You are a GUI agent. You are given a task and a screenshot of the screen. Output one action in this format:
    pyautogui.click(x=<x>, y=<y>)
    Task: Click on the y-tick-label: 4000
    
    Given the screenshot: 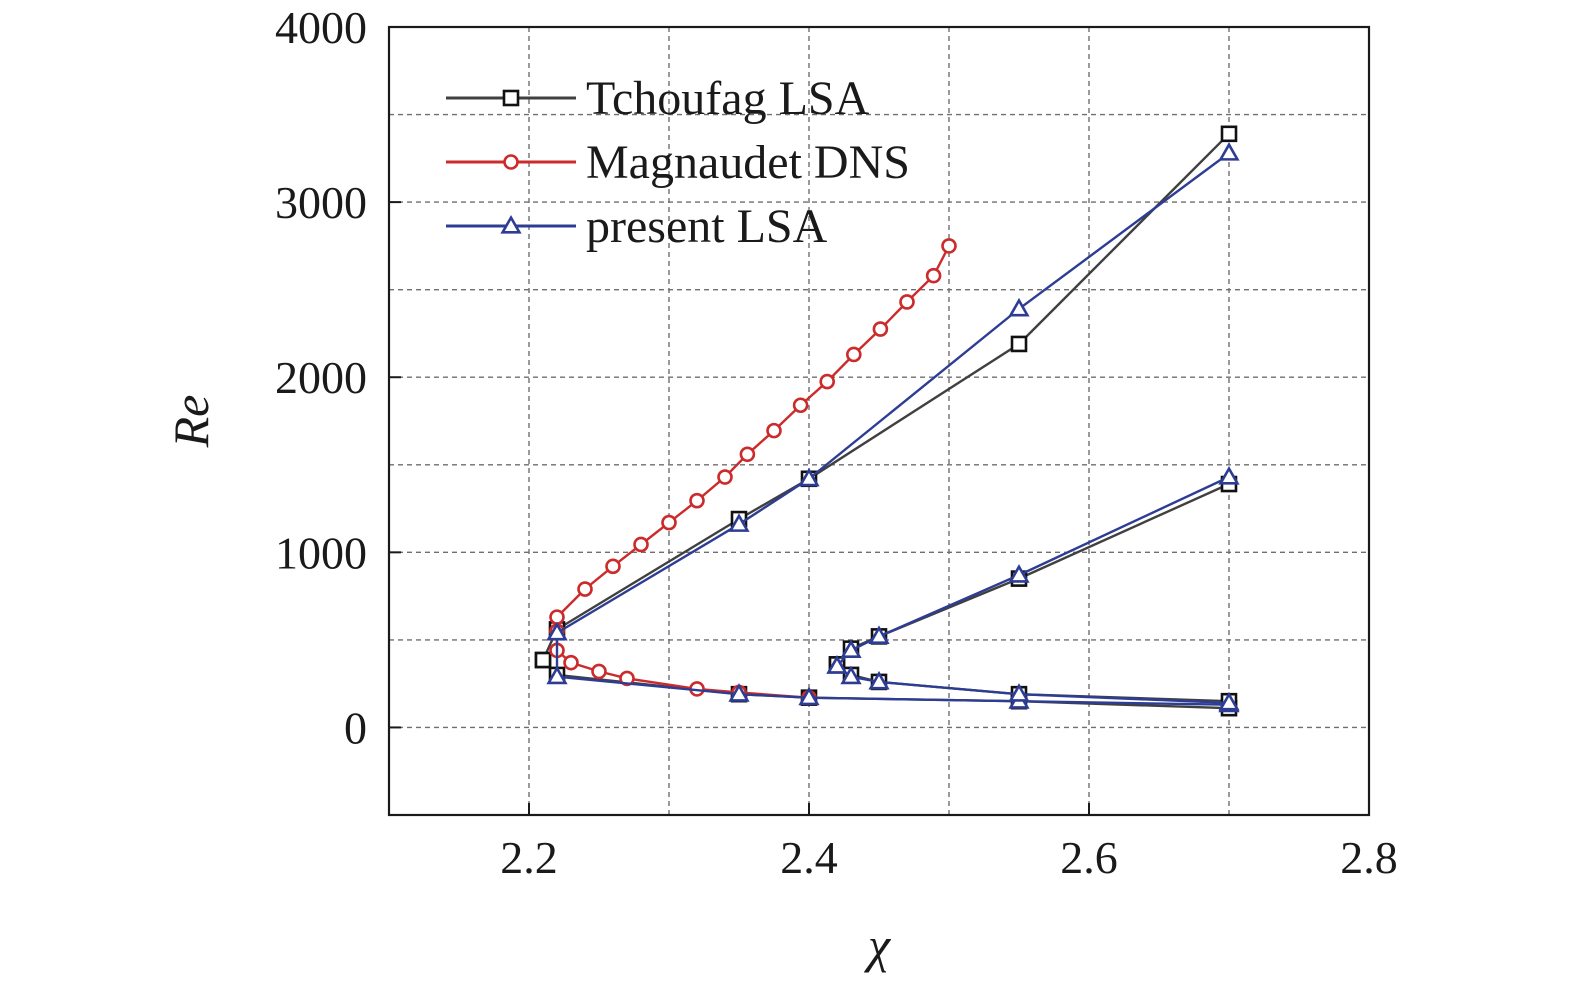 What is the action you would take?
    pyautogui.click(x=321, y=27)
    